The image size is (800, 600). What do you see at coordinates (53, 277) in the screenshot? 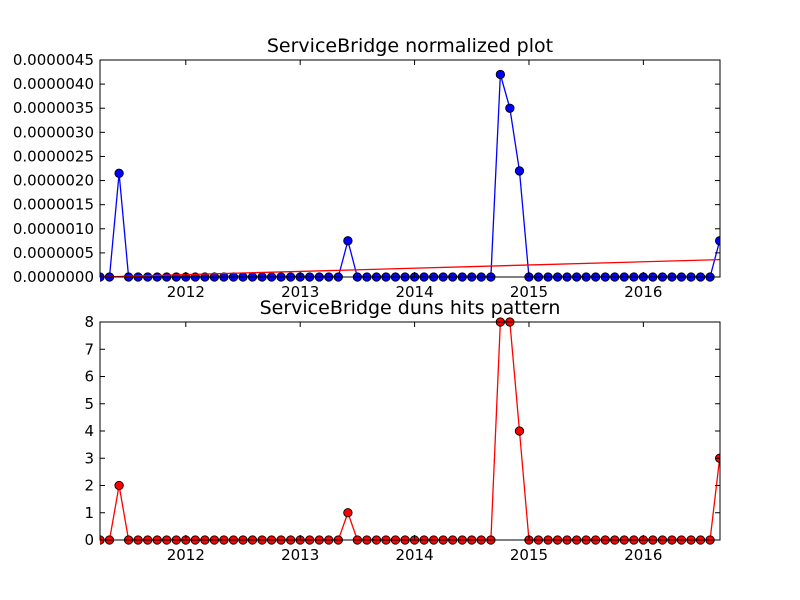
I see `y-tick-label: 0.0000000` at bounding box center [53, 277].